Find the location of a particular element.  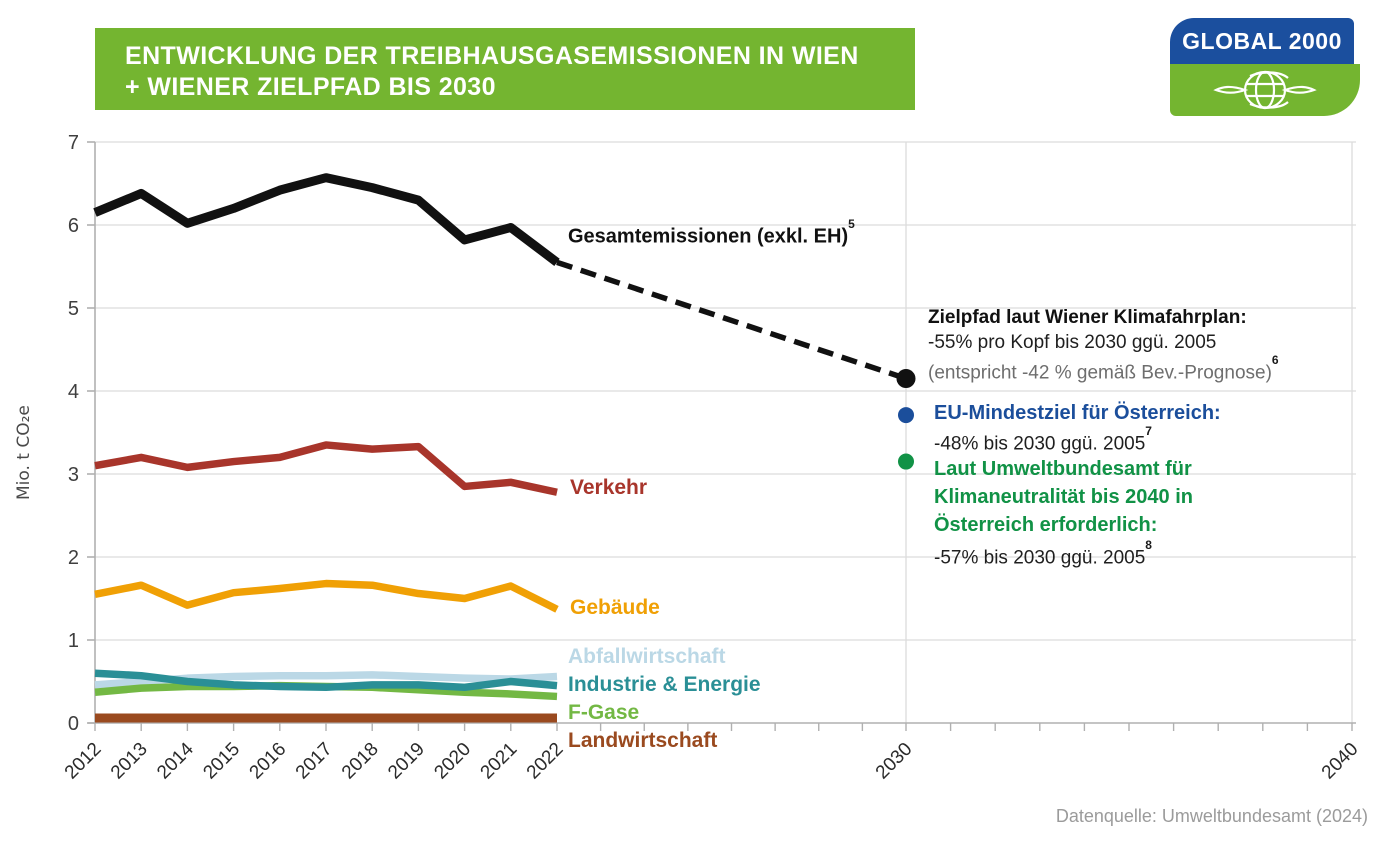

svg-text: 4 is located at coordinates (73, 392).